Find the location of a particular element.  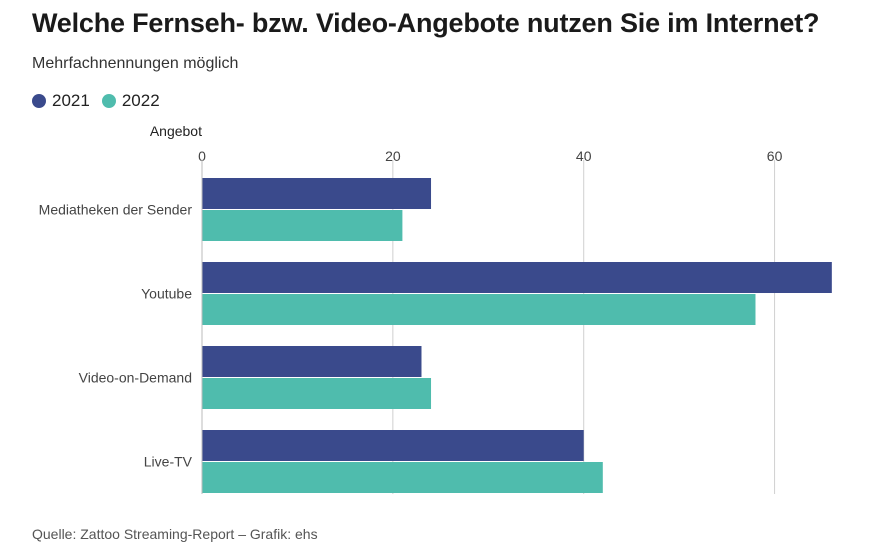

x-tick-label-20: 20 is located at coordinates (393, 156).